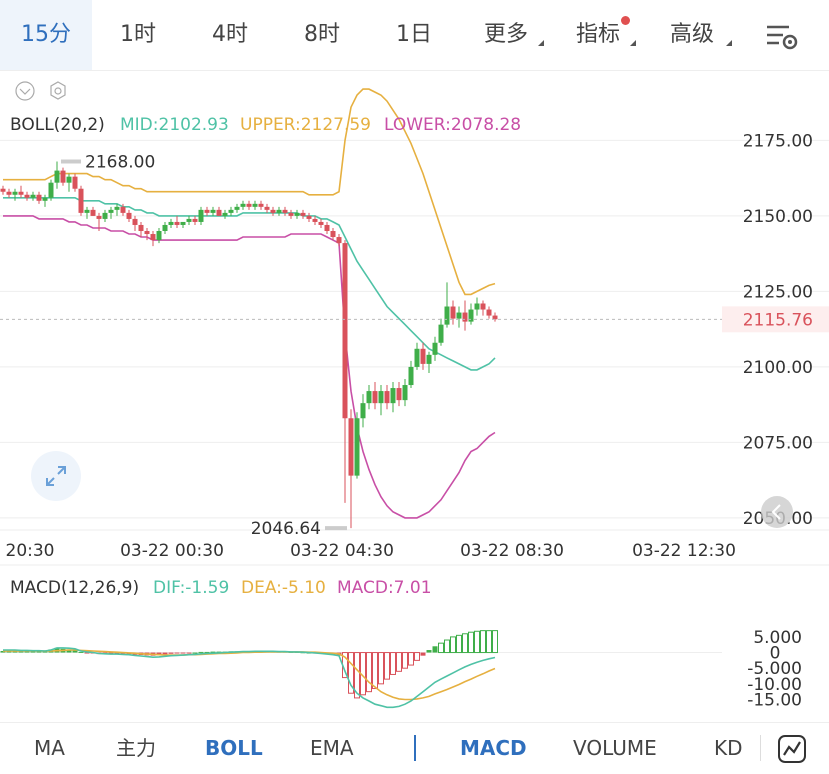 Image resolution: width=829 pixels, height=774 pixels. Describe the element at coordinates (784, 35) in the screenshot. I see `chart-settings-button` at that location.